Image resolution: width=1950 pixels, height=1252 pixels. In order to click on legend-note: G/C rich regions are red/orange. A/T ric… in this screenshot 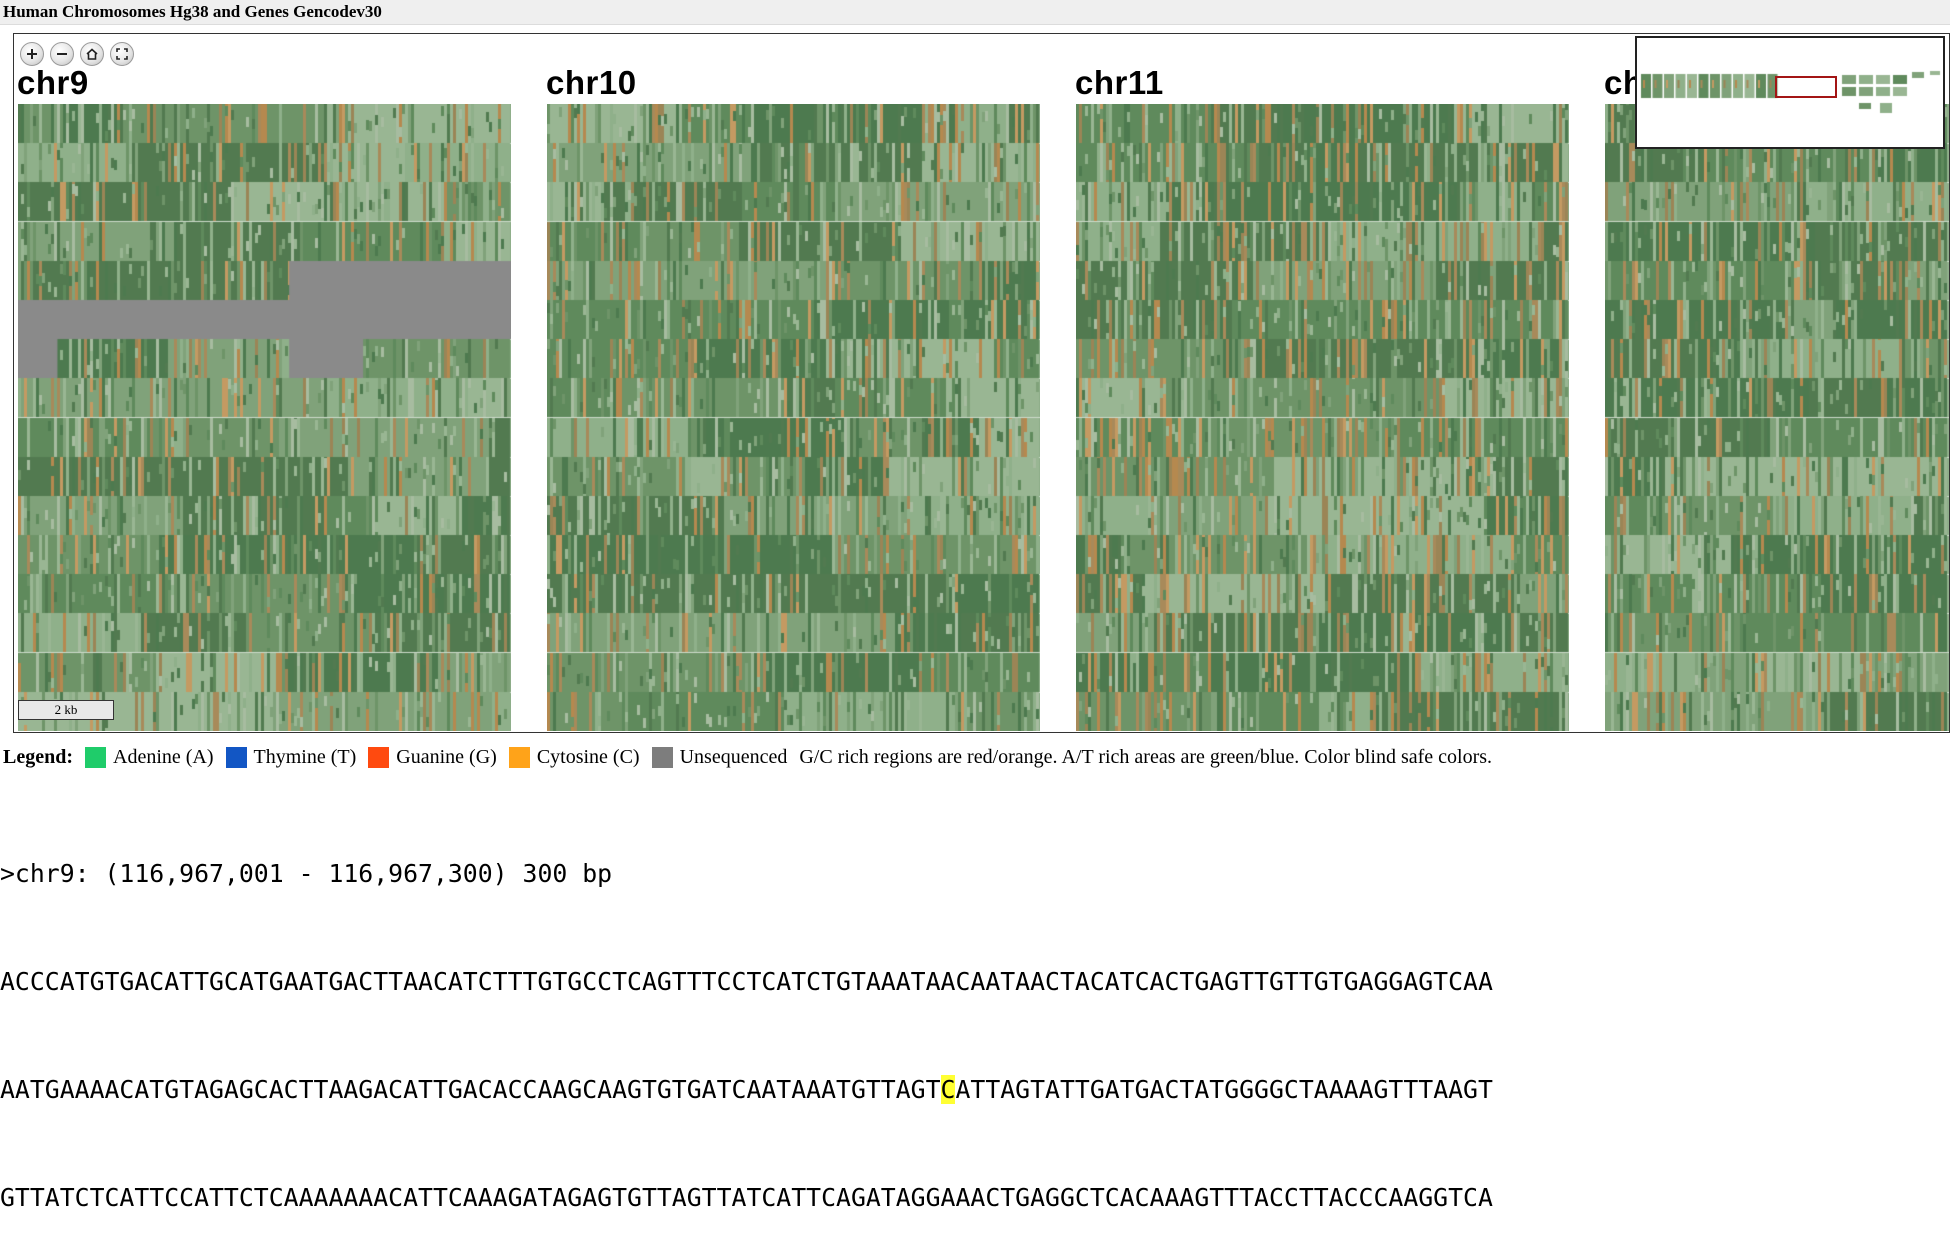, I will do `click(1146, 757)`.